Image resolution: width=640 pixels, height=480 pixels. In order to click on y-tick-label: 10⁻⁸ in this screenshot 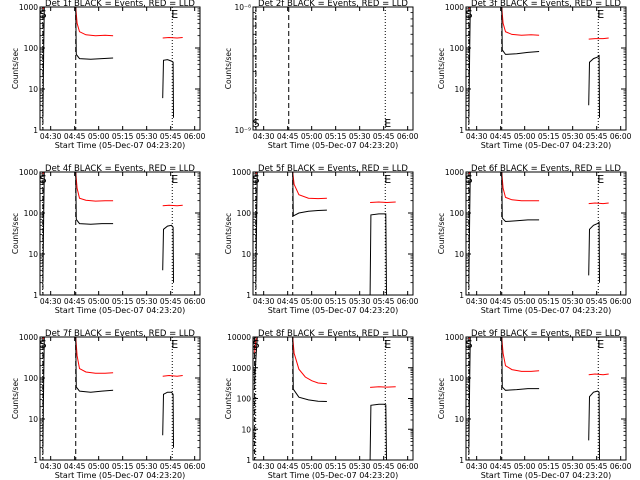, I will do `click(242, 7)`.